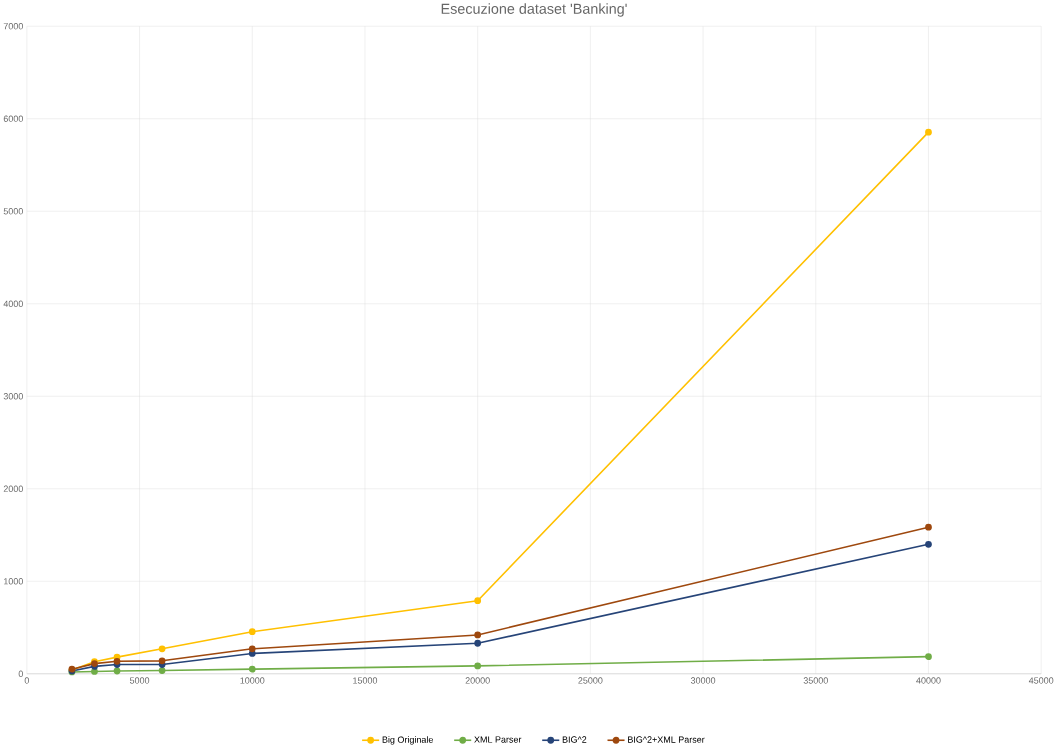 The height and width of the screenshot is (748, 1057). Describe the element at coordinates (590, 680) in the screenshot. I see `x-tick-label: 25000` at that location.